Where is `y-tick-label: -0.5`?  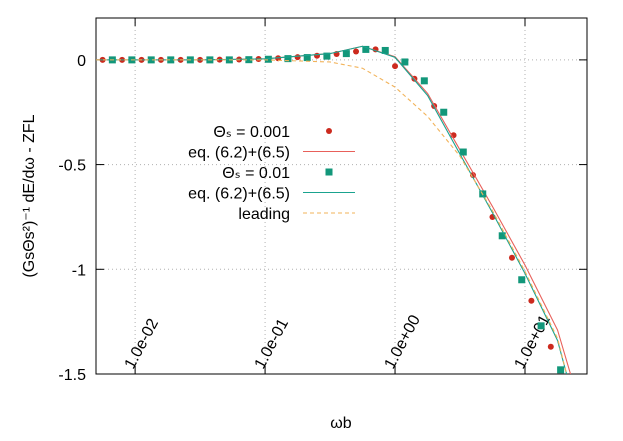
y-tick-label: -0.5 is located at coordinates (72, 166).